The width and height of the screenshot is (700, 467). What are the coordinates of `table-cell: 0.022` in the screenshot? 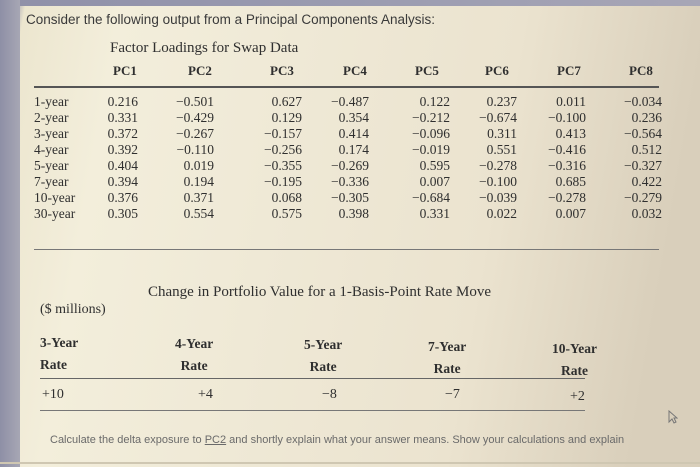 It's located at (501, 213).